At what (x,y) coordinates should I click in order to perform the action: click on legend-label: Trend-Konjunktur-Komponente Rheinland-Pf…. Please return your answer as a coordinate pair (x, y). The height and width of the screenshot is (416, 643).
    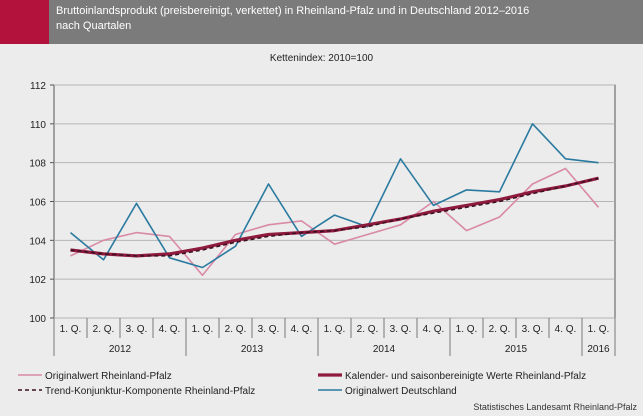
    Looking at the image, I should click on (150, 391).